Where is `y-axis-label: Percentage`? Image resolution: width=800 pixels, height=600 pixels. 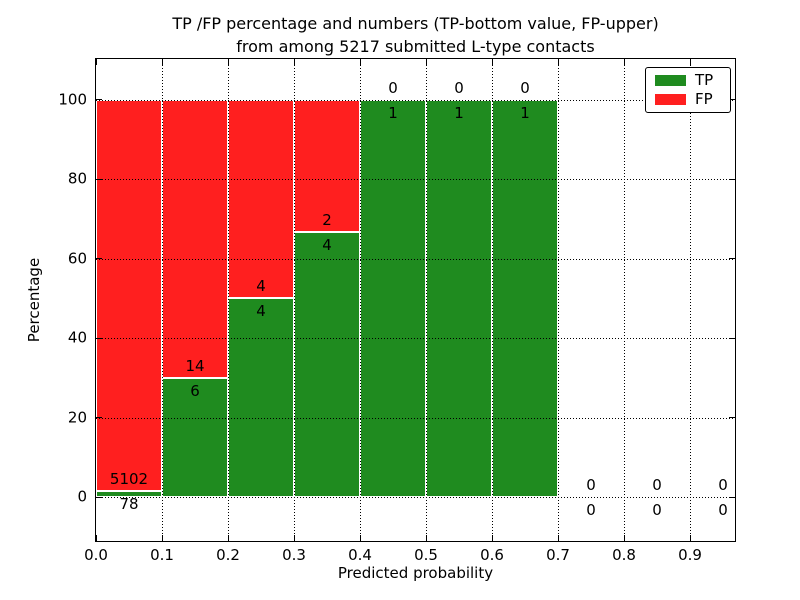
y-axis-label: Percentage is located at coordinates (34, 300).